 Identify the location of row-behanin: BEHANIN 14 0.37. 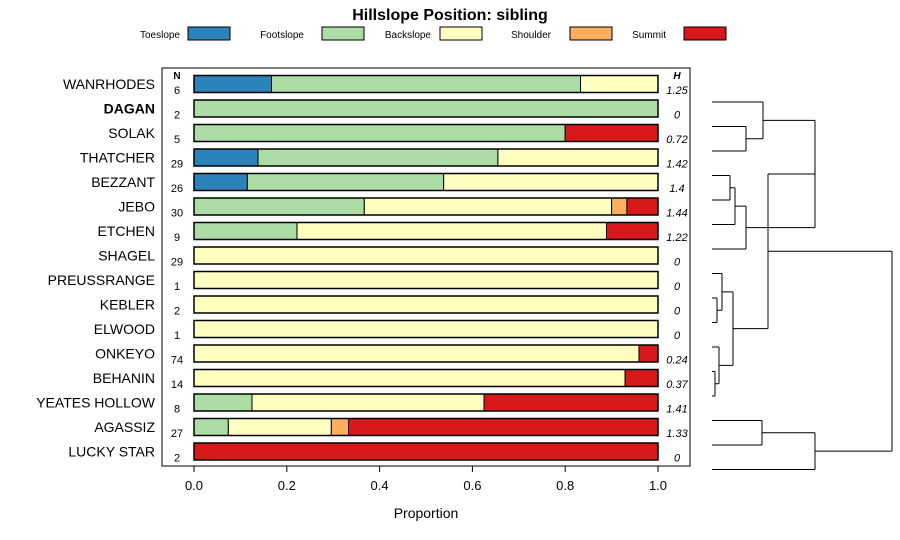
(391, 379).